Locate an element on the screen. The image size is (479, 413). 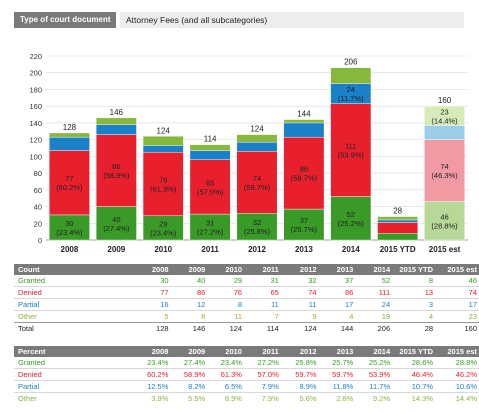
bar-segment-label: 77 is located at coordinates (69, 178).